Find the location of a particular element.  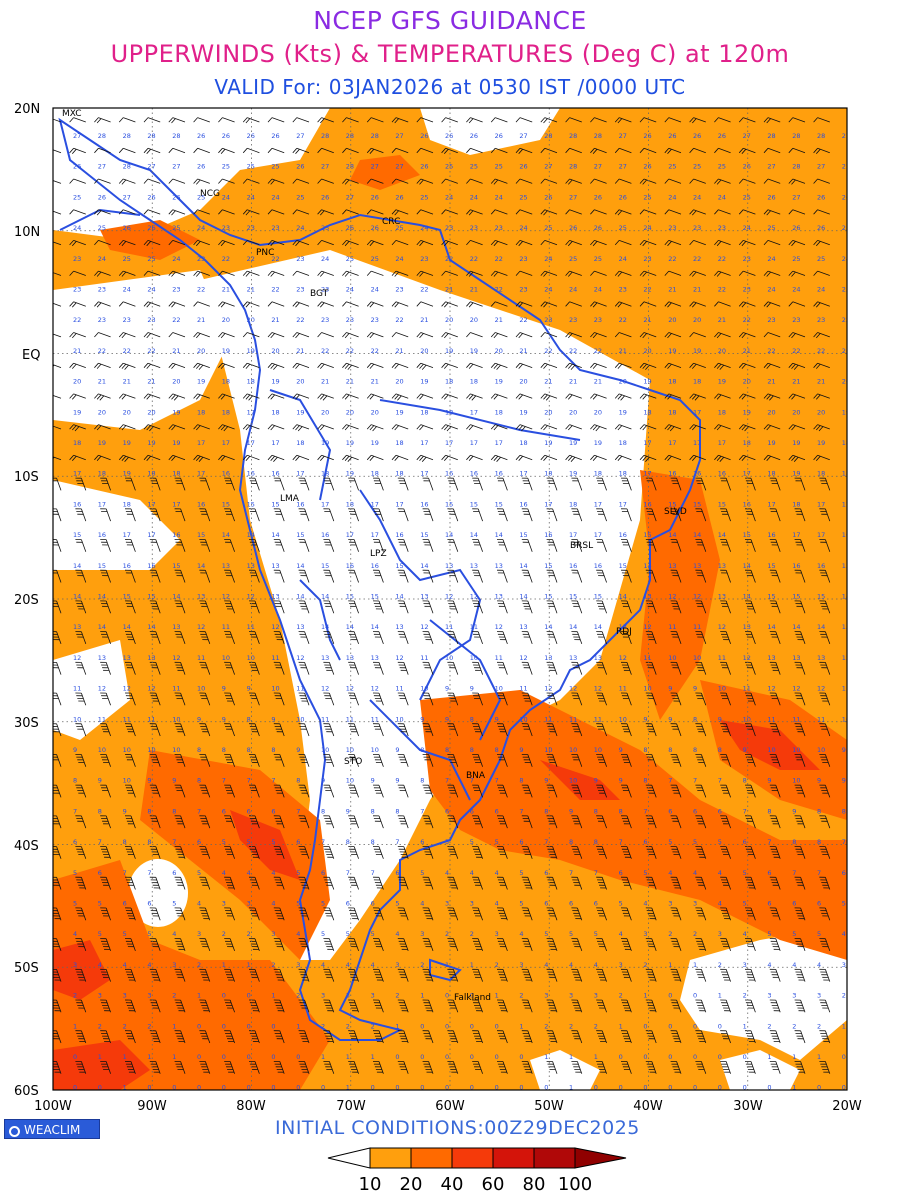

temp-value: 20 is located at coordinates (747, 382).